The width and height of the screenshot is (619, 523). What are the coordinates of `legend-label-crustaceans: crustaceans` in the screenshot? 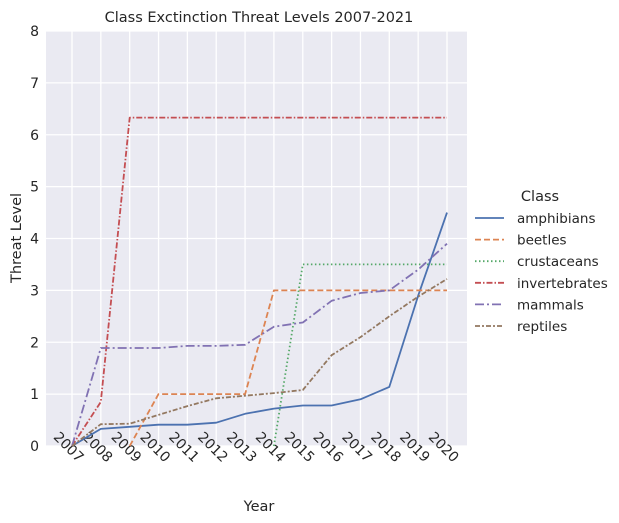 It's located at (558, 262).